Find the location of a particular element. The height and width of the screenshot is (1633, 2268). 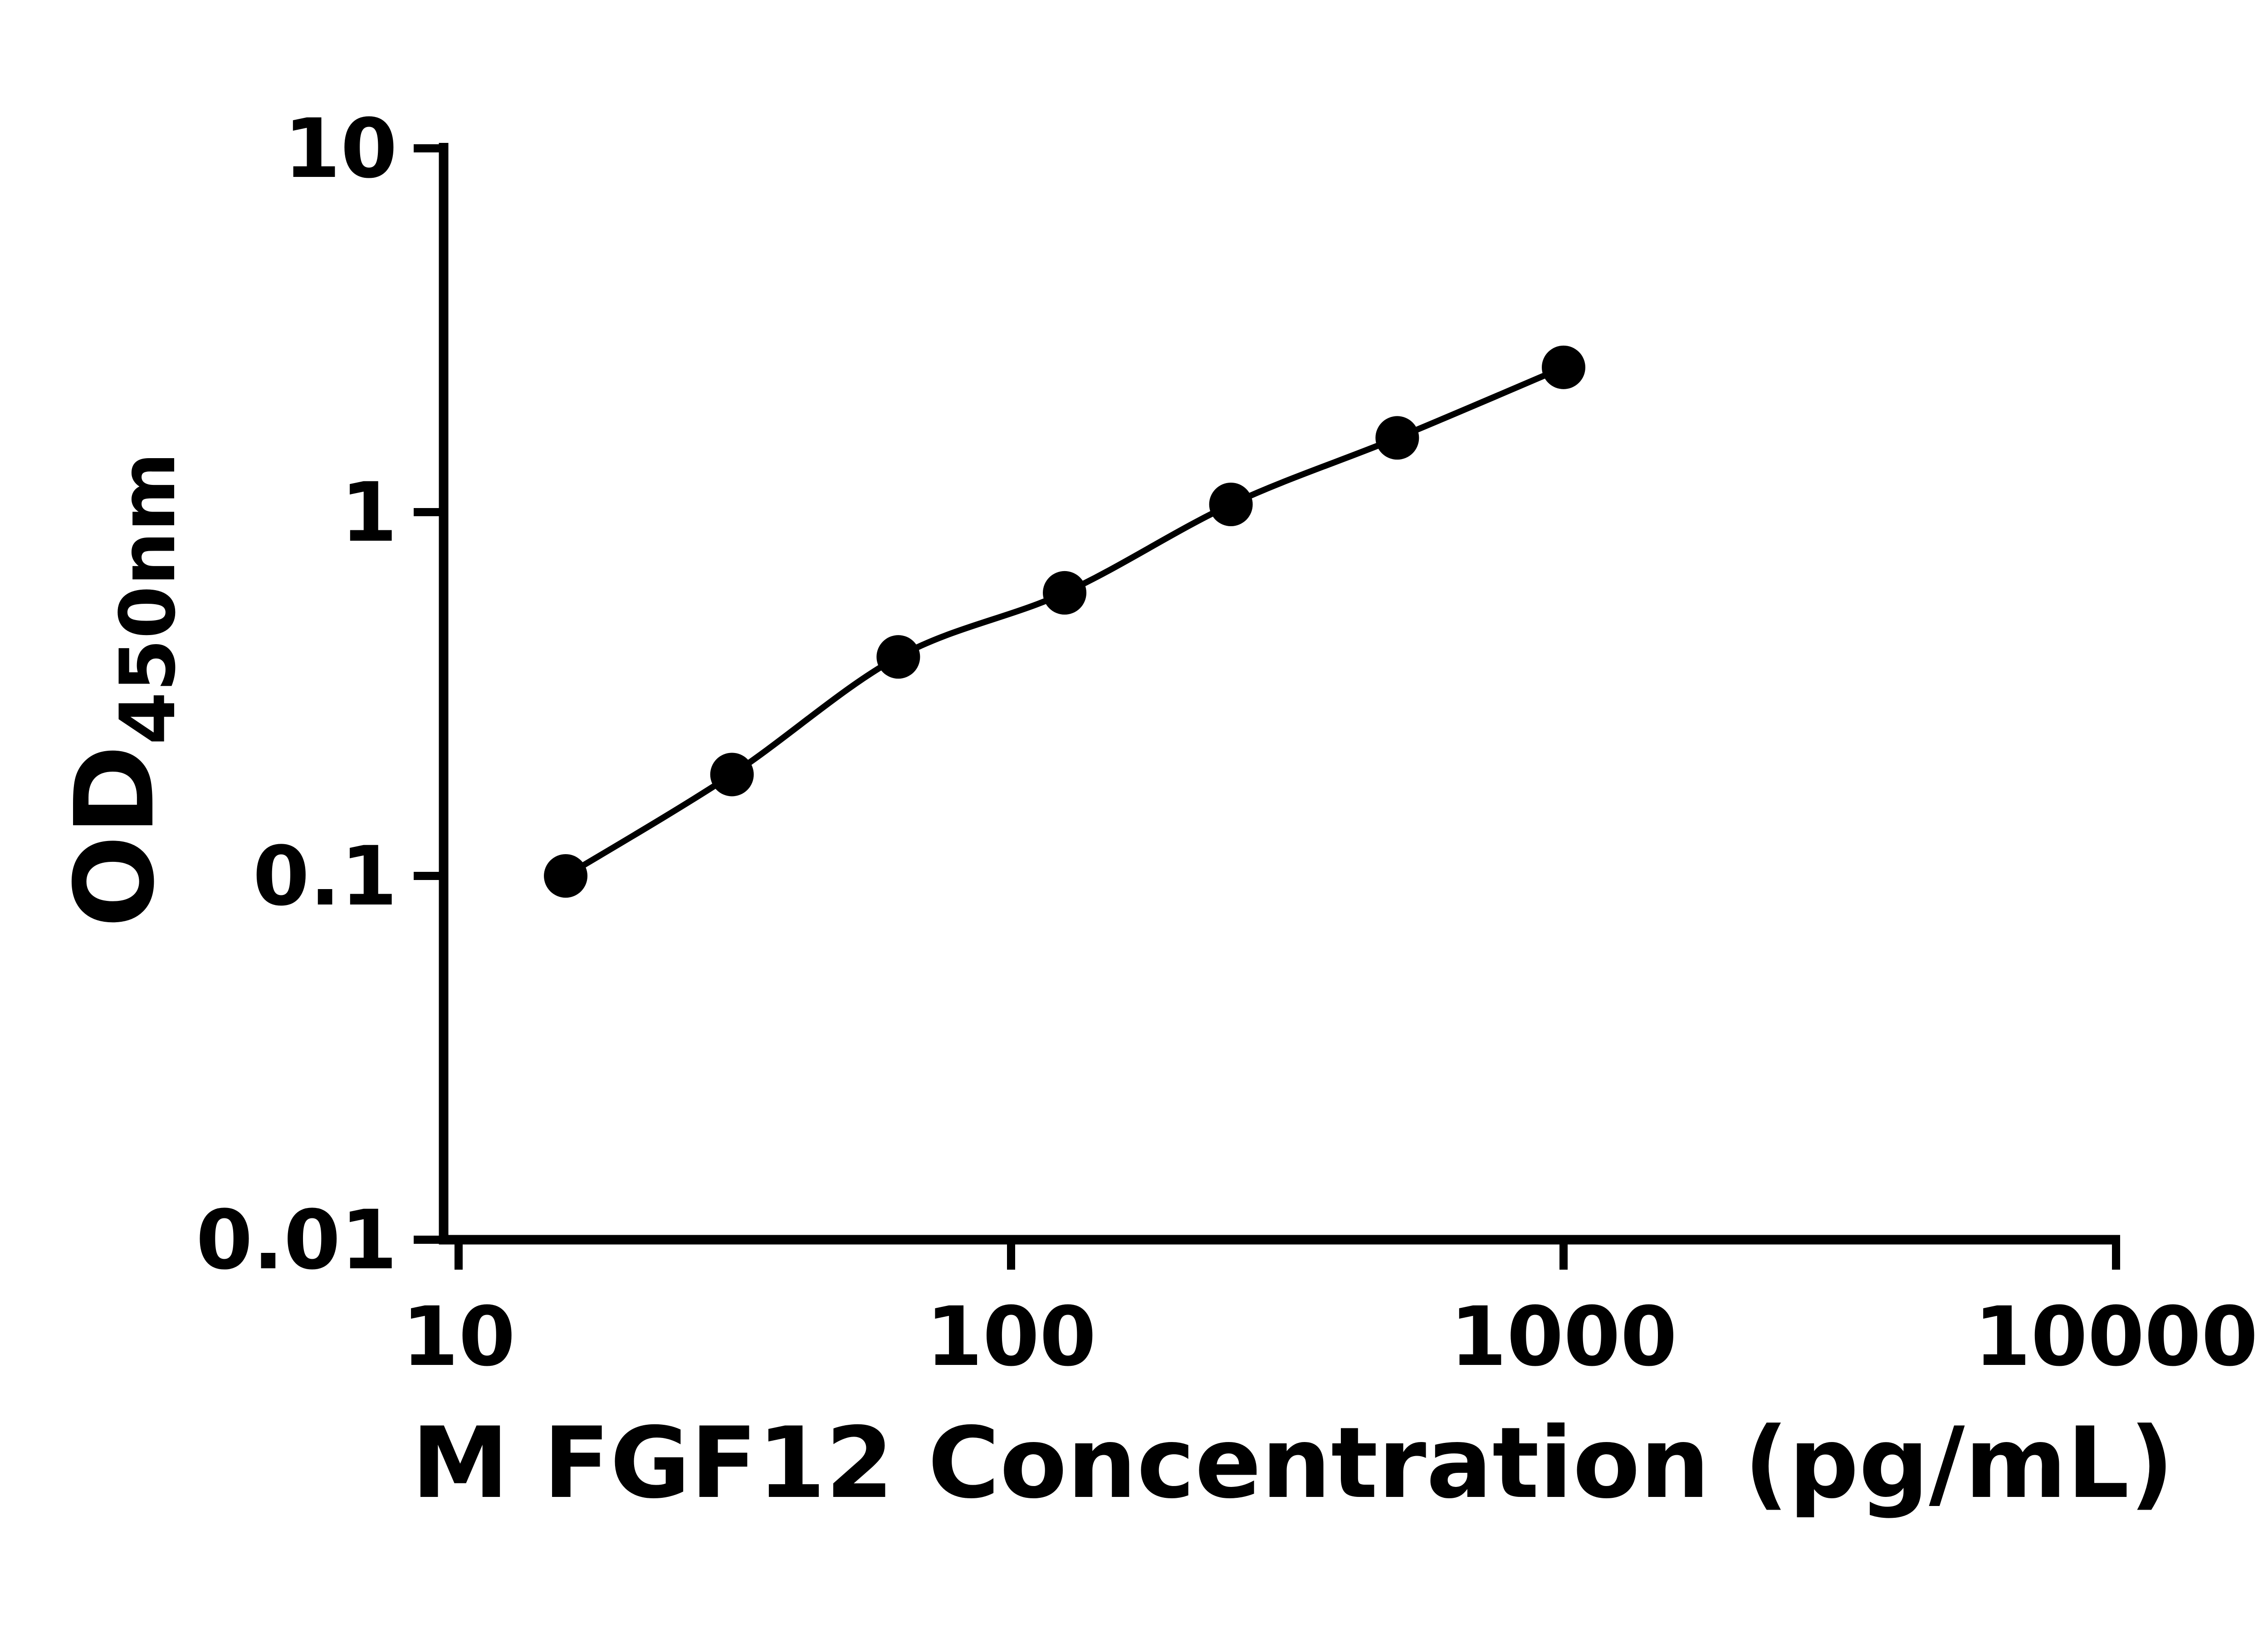

y-axis-ticks: 0.01 0.1 1 10 is located at coordinates (320, 695).